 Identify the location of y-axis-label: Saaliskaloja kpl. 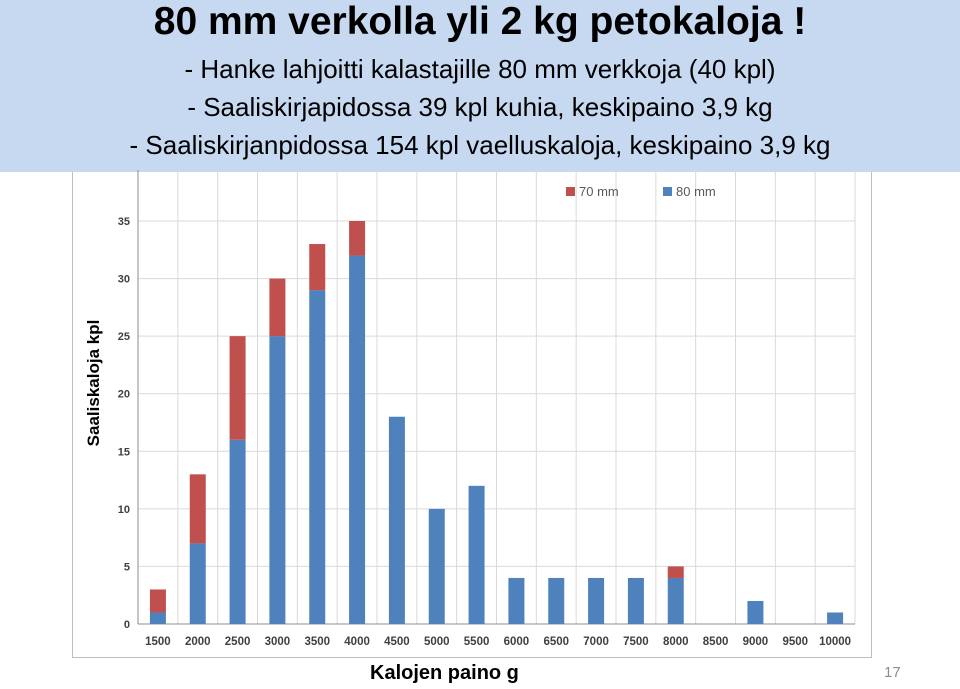
(93, 383).